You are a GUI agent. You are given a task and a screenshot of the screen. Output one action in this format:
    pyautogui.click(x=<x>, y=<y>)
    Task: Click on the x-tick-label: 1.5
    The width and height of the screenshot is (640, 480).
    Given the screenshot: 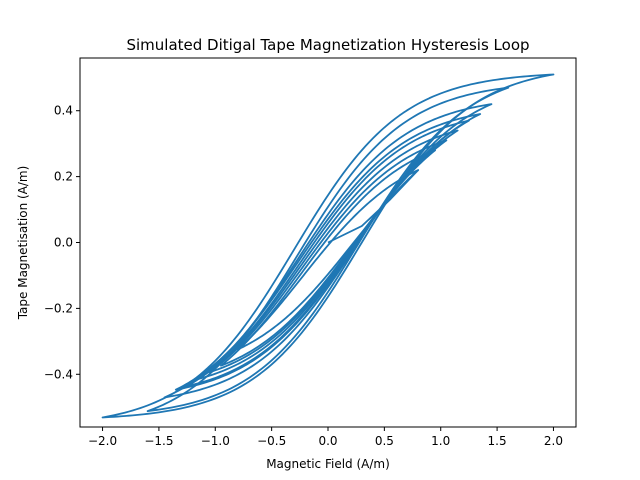 What is the action you would take?
    pyautogui.click(x=497, y=441)
    